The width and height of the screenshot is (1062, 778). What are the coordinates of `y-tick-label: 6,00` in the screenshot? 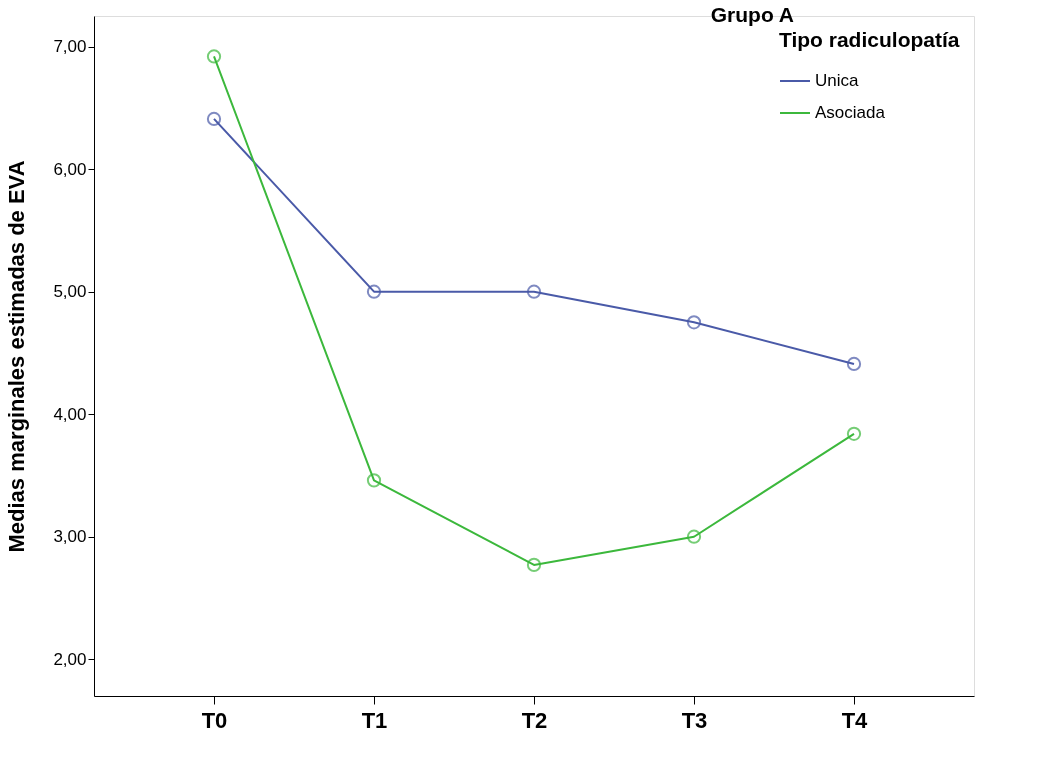 It's located at (70, 169).